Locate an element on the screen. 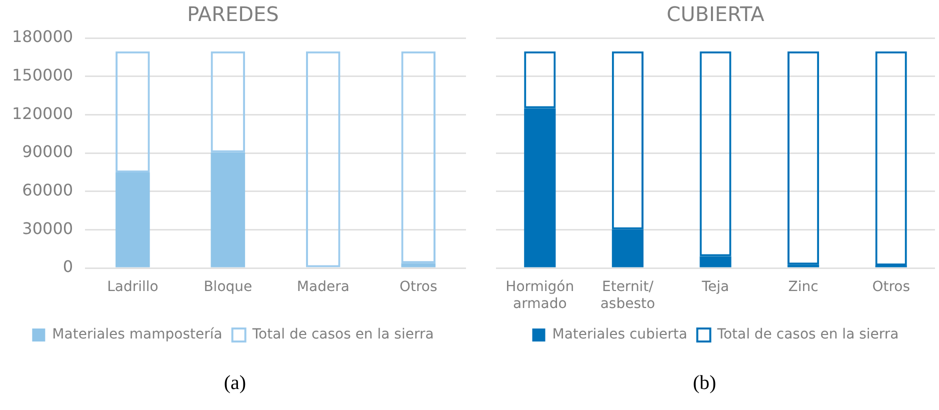  legend-label: Materiales mampostería is located at coordinates (137, 334).